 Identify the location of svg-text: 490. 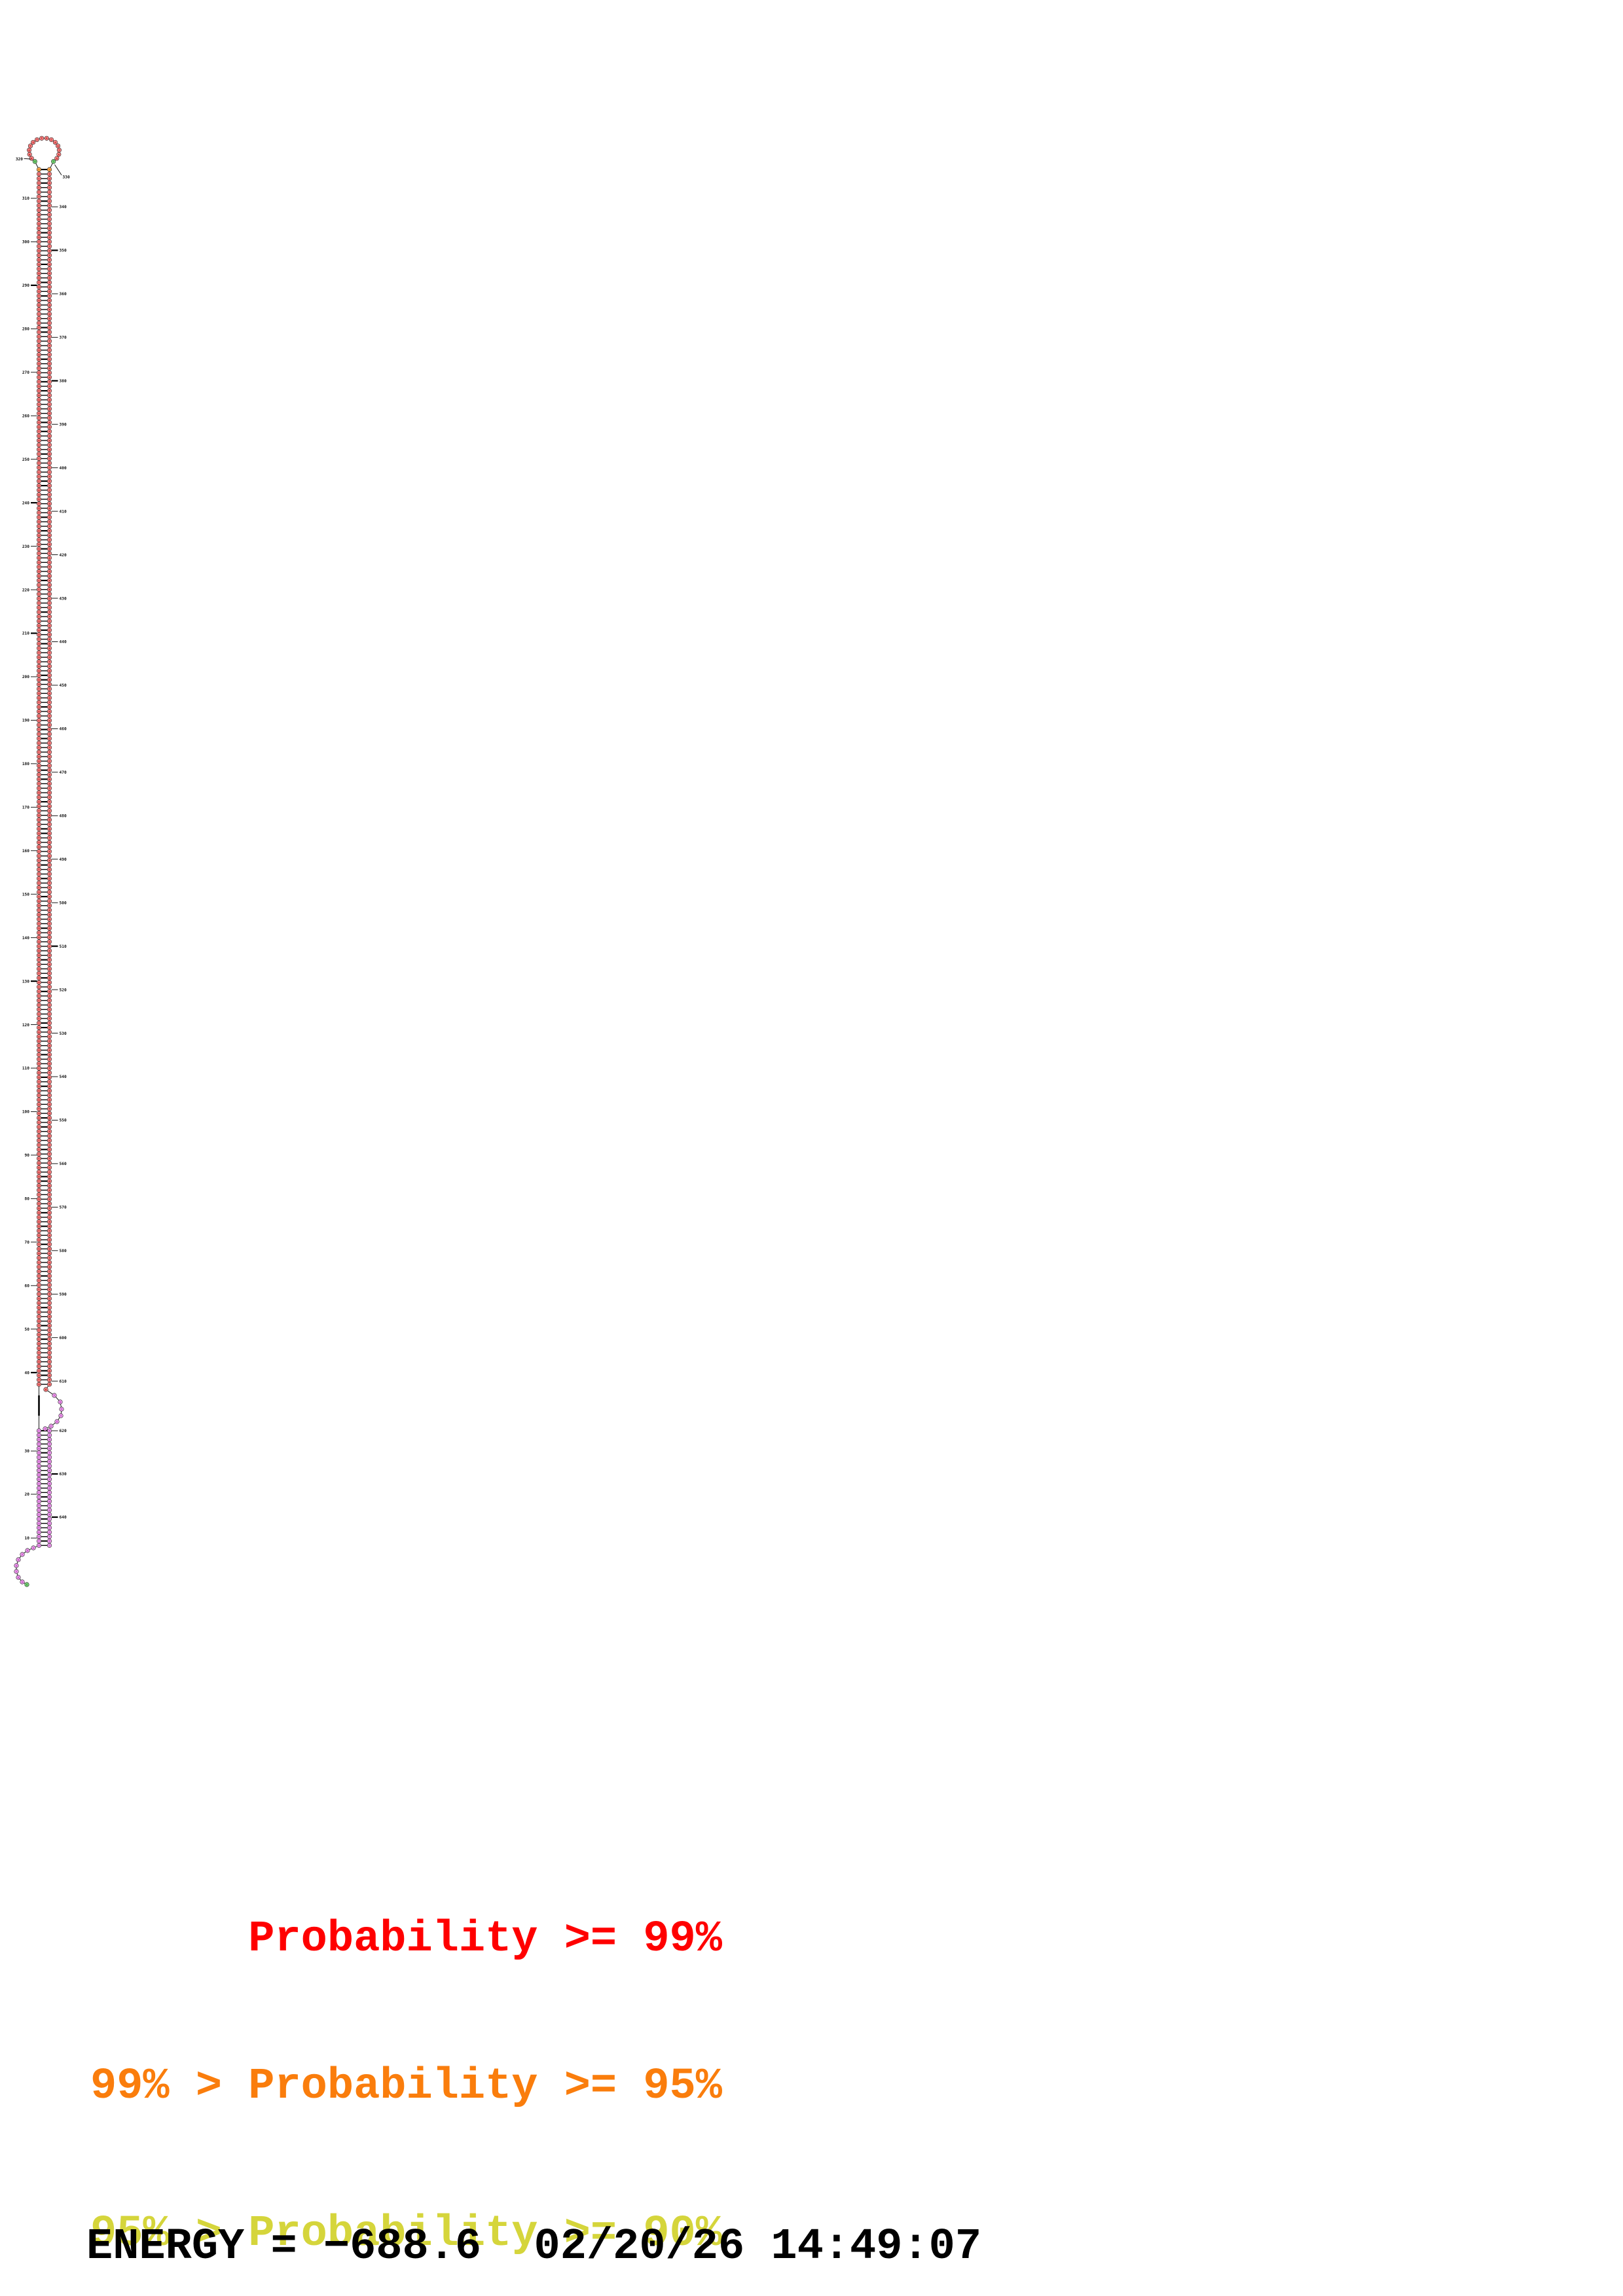
(63, 859).